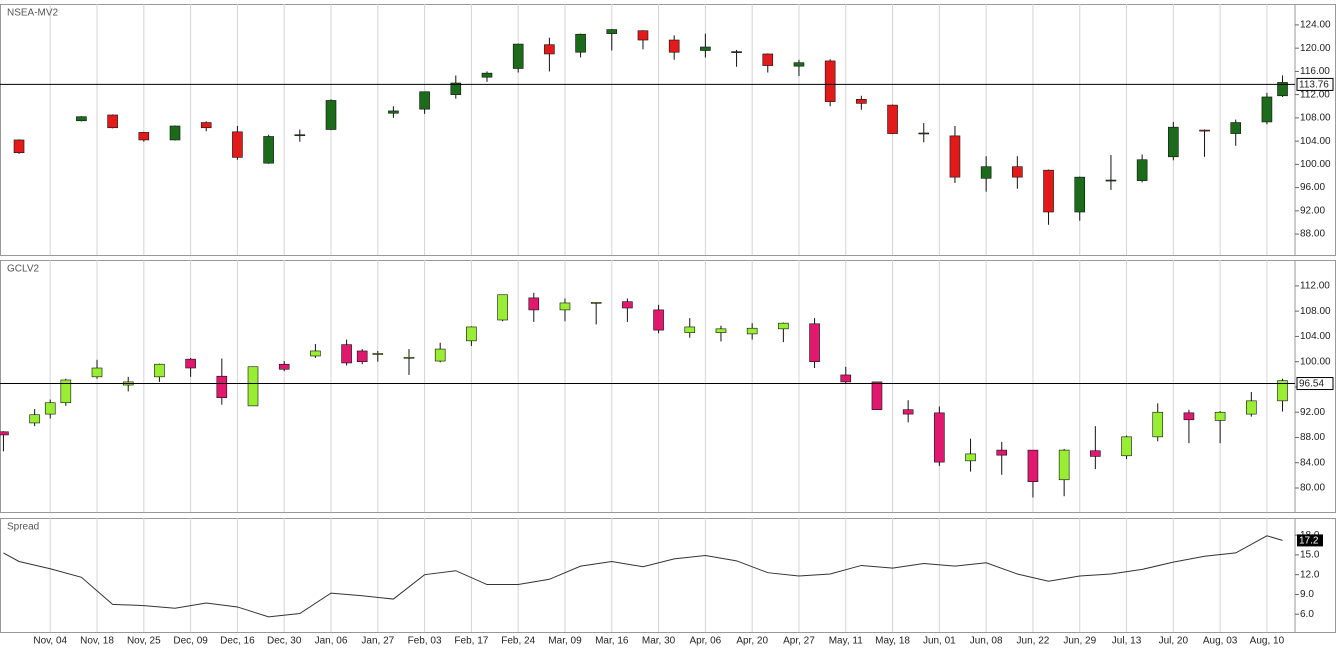 The width and height of the screenshot is (1336, 662). Describe the element at coordinates (1310, 555) in the screenshot. I see `y-tick-label: 15.0` at that location.